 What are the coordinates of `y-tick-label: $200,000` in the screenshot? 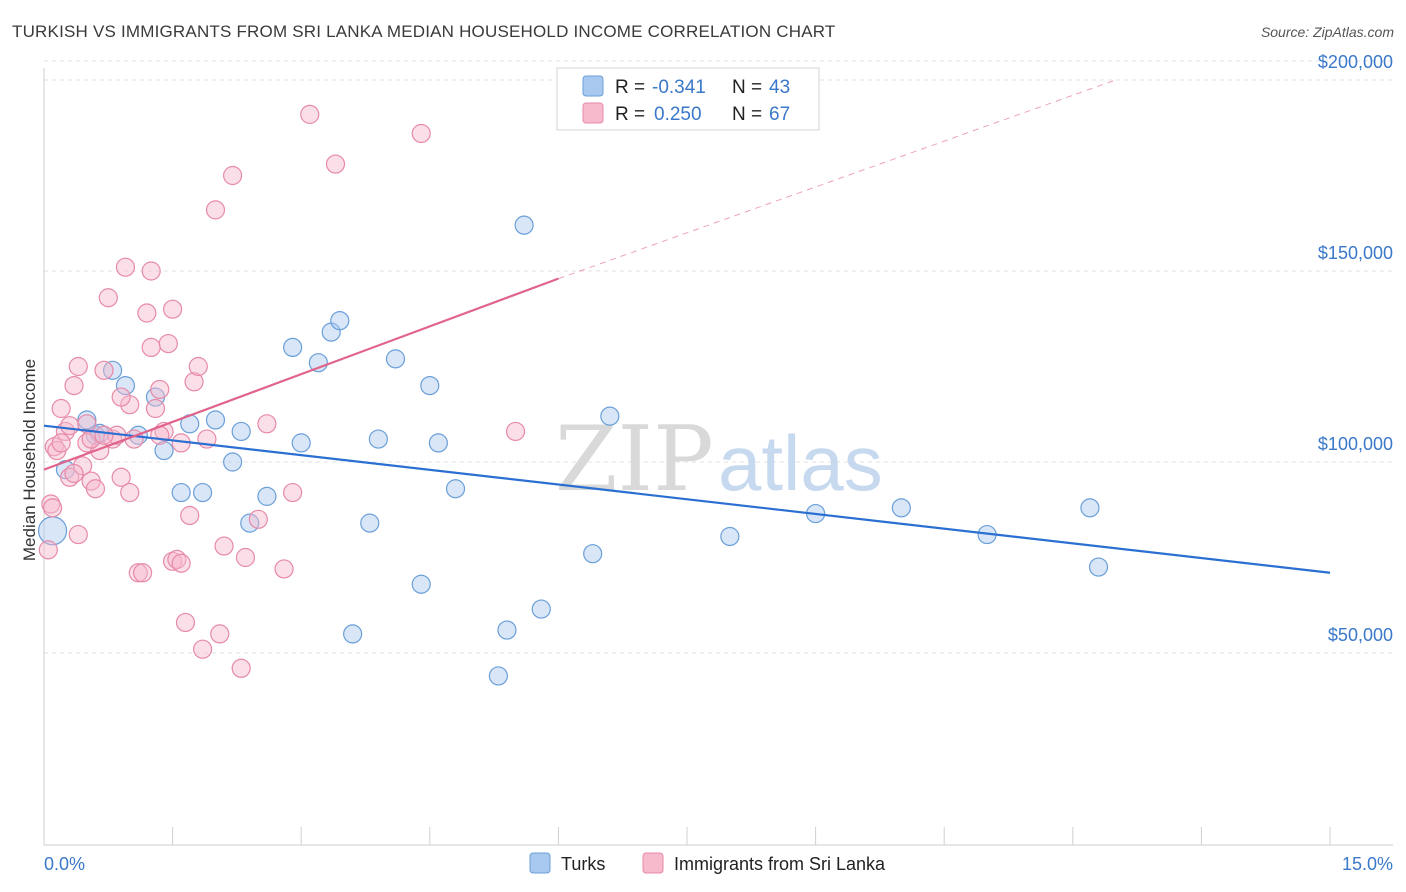 It's located at (1355, 62).